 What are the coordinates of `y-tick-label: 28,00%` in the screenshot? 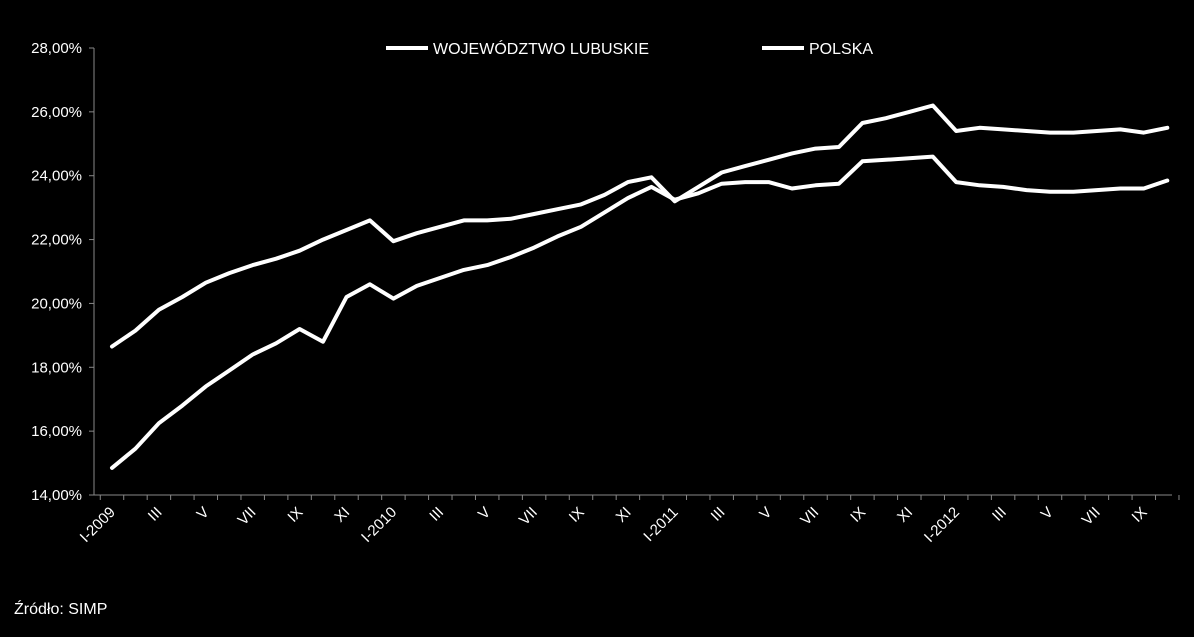 It's located at (56, 48).